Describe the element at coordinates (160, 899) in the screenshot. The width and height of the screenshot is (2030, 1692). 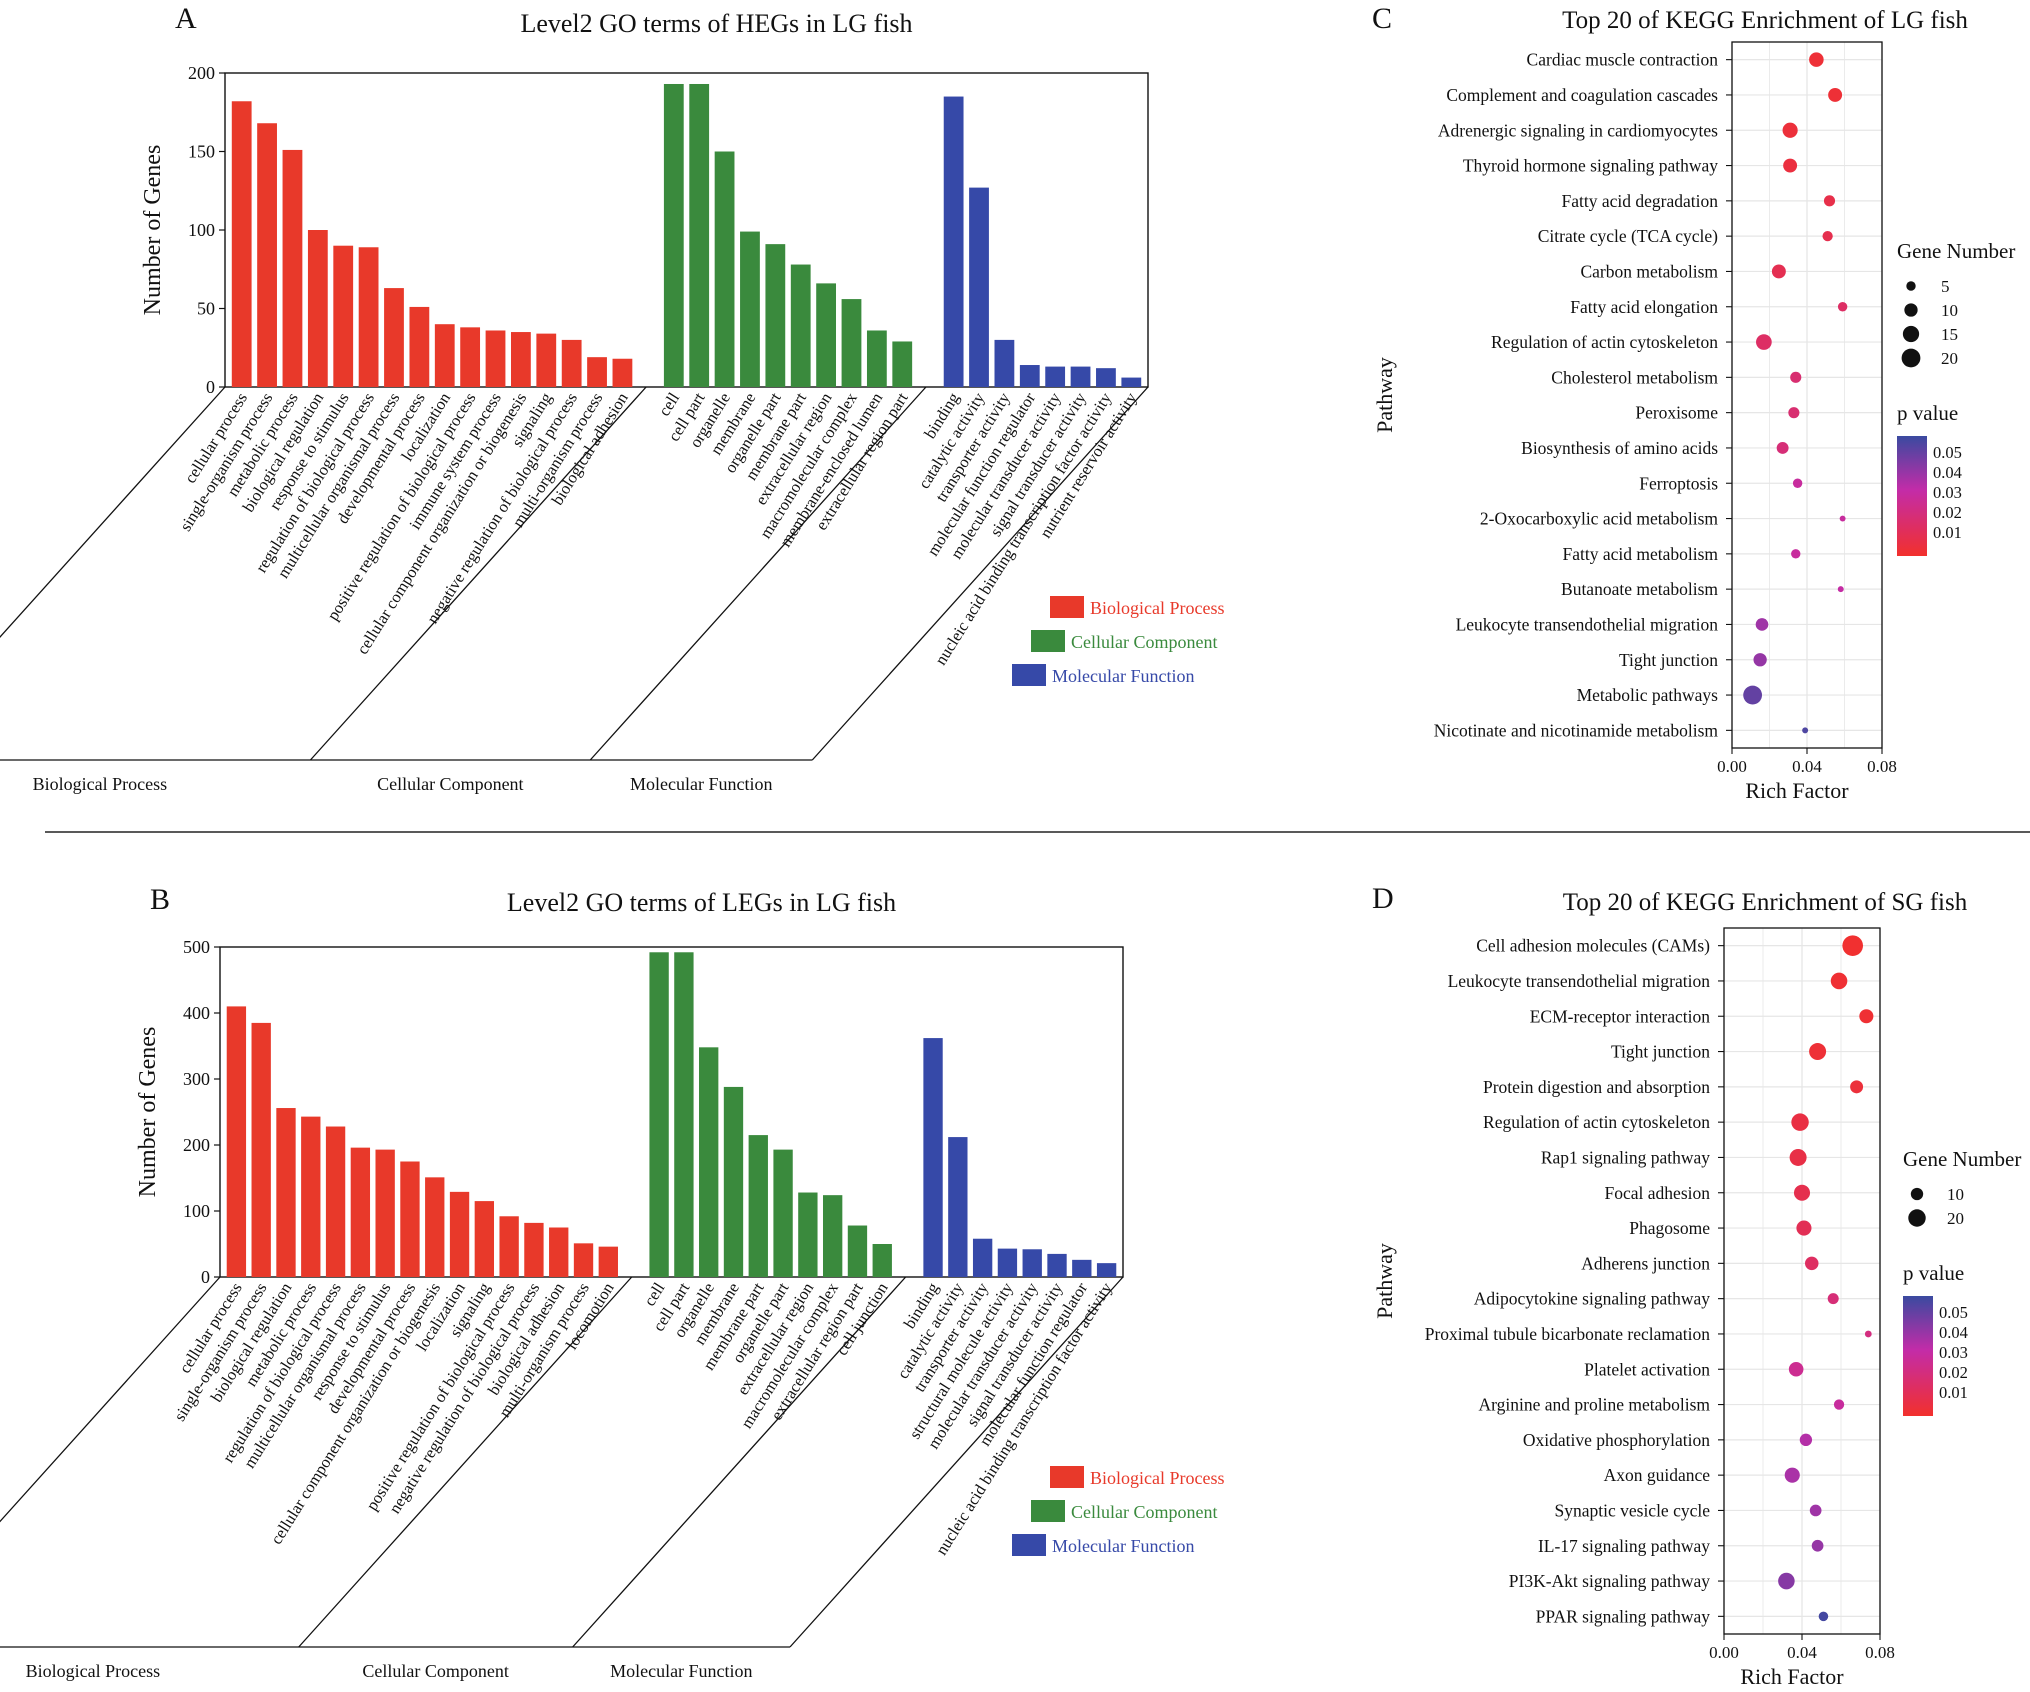
I see `panel-label: B` at that location.